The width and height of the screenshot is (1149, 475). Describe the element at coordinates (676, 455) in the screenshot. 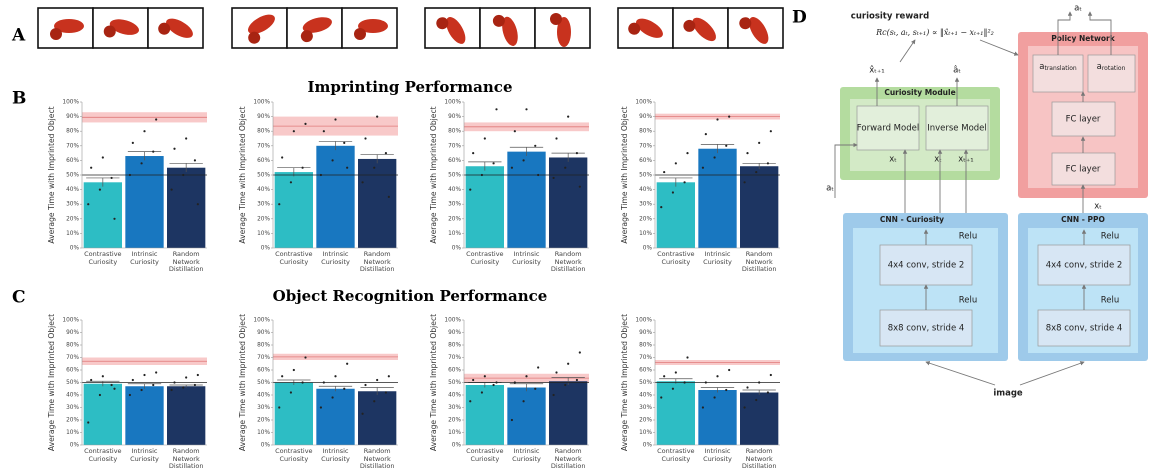

I see `x-tick-label: Contrastive Curiosity` at that location.